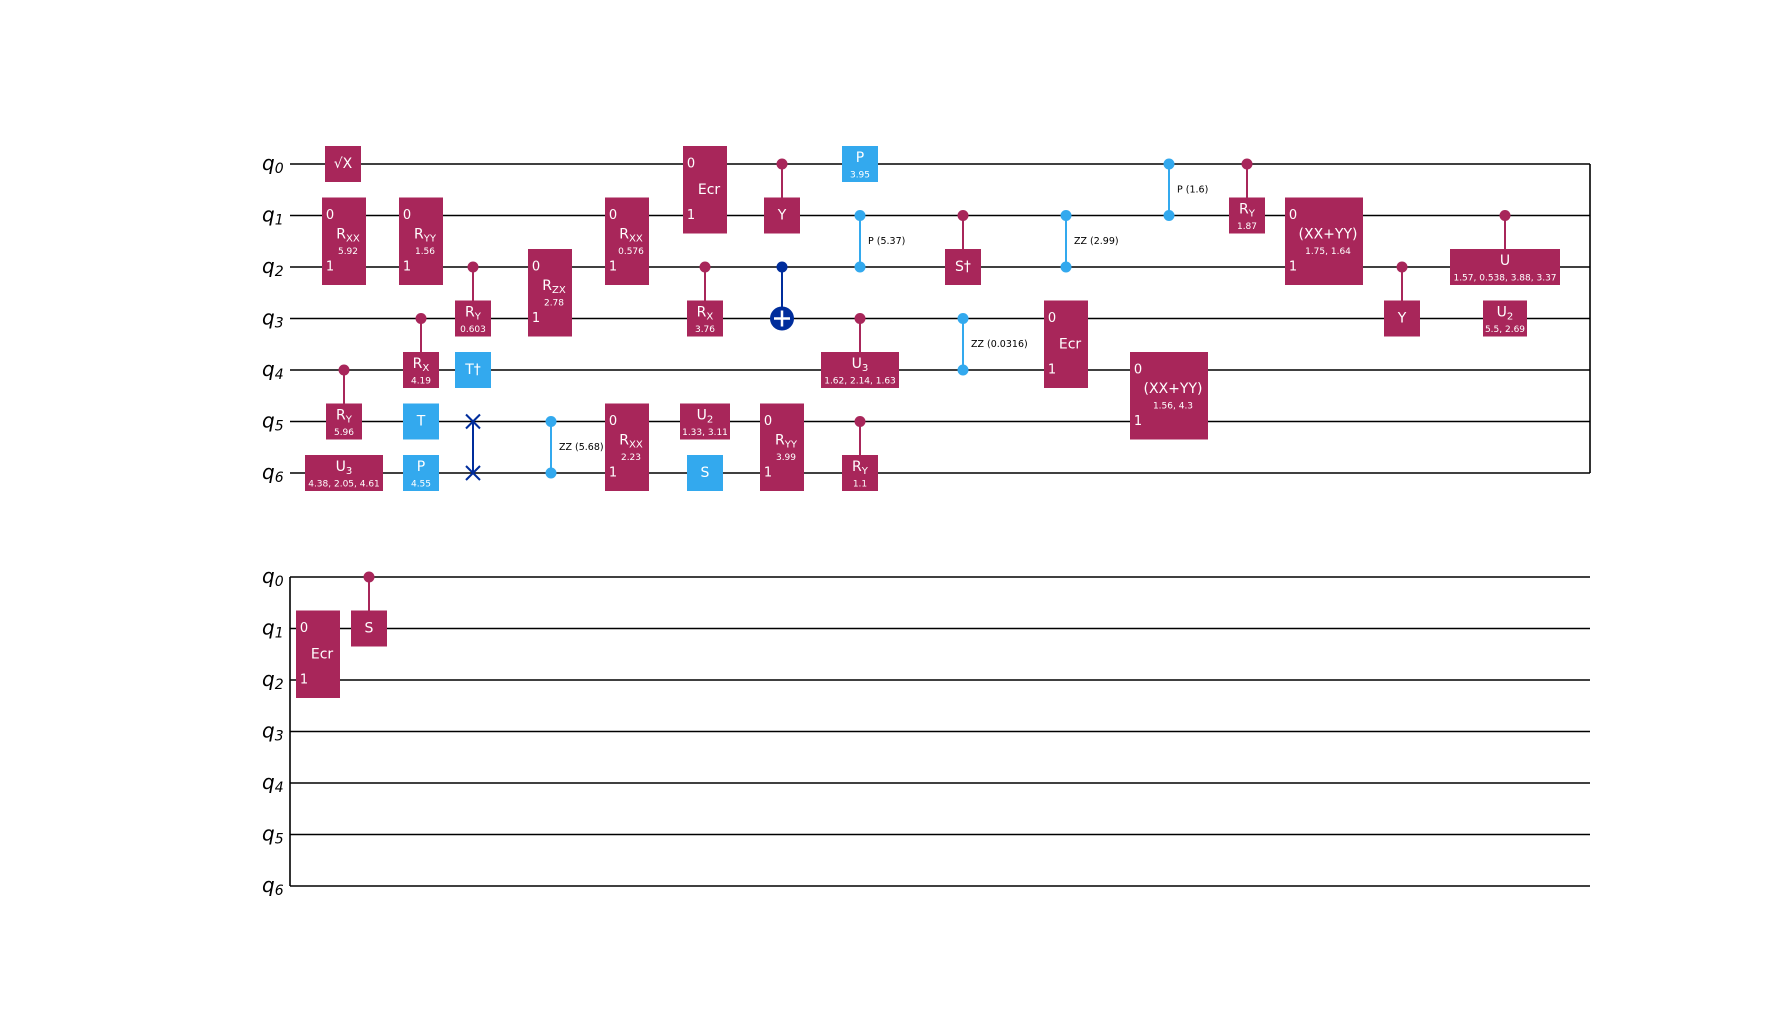 Image resolution: width=1768 pixels, height=1030 pixels. Describe the element at coordinates (421, 350) in the screenshot. I see `gate-rx-ctrl-q3-q4: RX 4.19` at that location.